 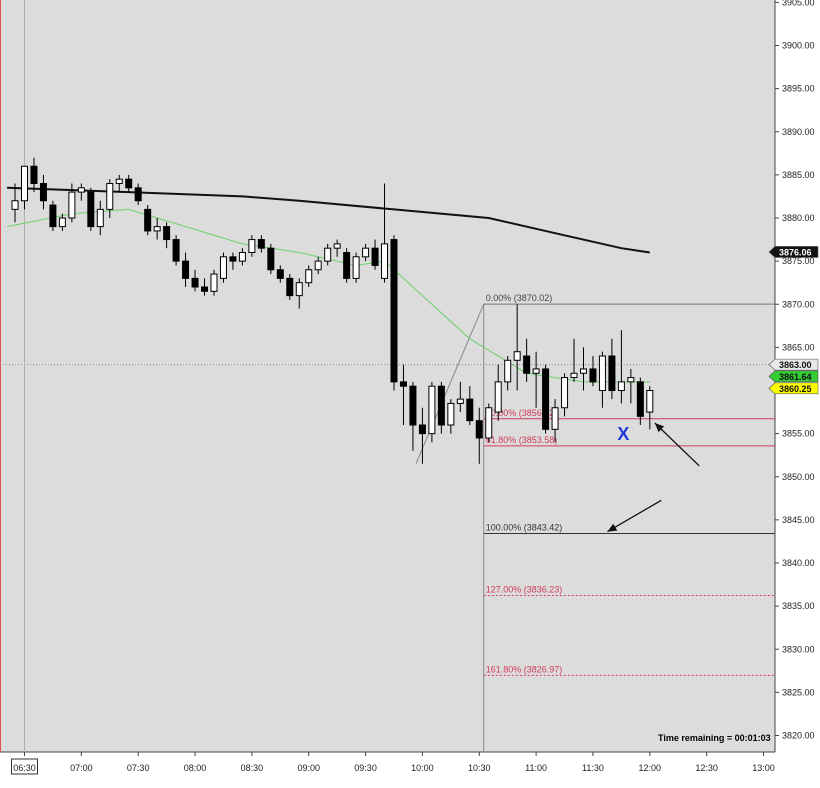 I want to click on y-tick-label: 3880.00, so click(x=798, y=218).